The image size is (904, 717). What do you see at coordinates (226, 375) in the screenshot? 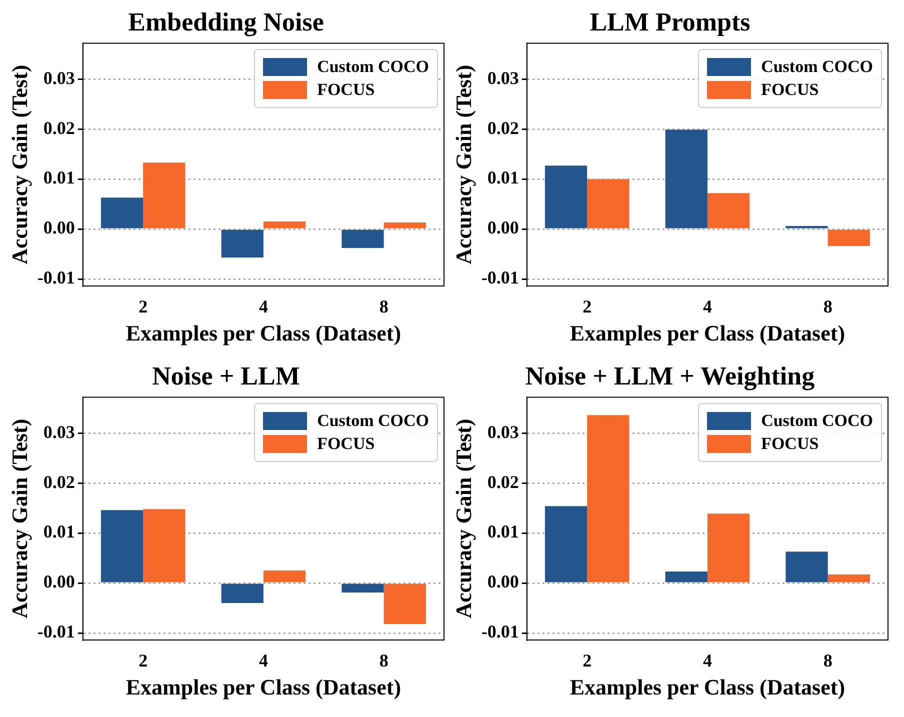
I see `chart-title: Noise + LLM` at bounding box center [226, 375].